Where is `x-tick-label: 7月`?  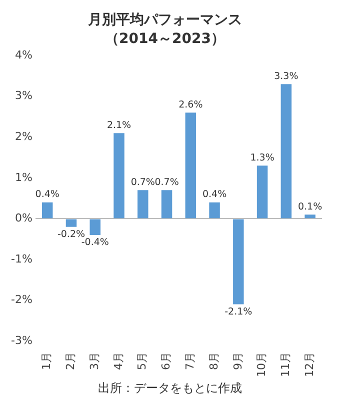 x-tick-label: 7月 is located at coordinates (190, 361).